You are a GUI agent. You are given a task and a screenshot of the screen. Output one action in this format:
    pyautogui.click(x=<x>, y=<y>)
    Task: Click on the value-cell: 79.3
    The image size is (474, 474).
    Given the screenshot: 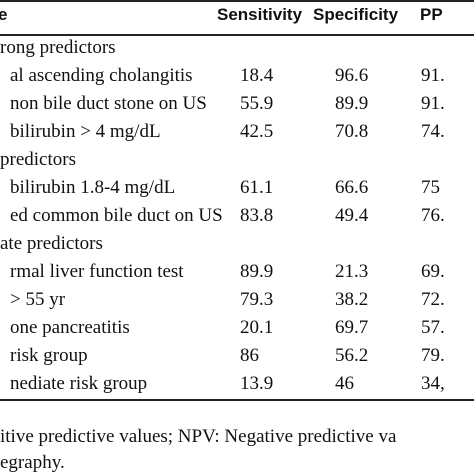 What is the action you would take?
    pyautogui.click(x=257, y=299)
    